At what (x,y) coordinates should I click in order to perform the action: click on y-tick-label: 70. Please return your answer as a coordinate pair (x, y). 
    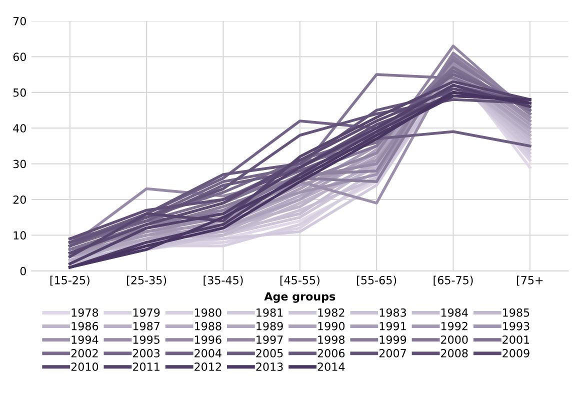
    Looking at the image, I should click on (19, 21).